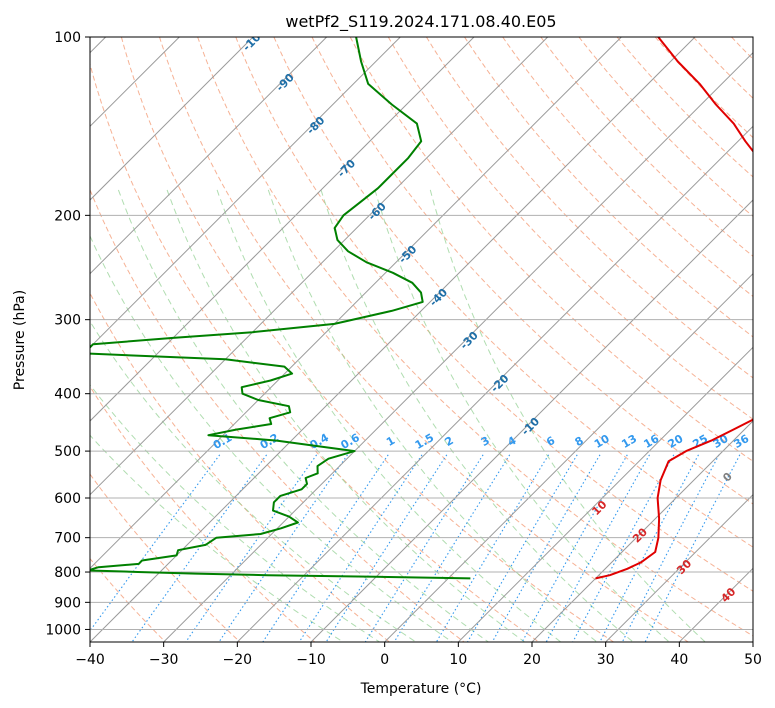 This screenshot has width=775, height=708. What do you see at coordinates (420, 22) in the screenshot?
I see `chart-title: wetPf2_S119.2024.171.08.40.E05` at bounding box center [420, 22].